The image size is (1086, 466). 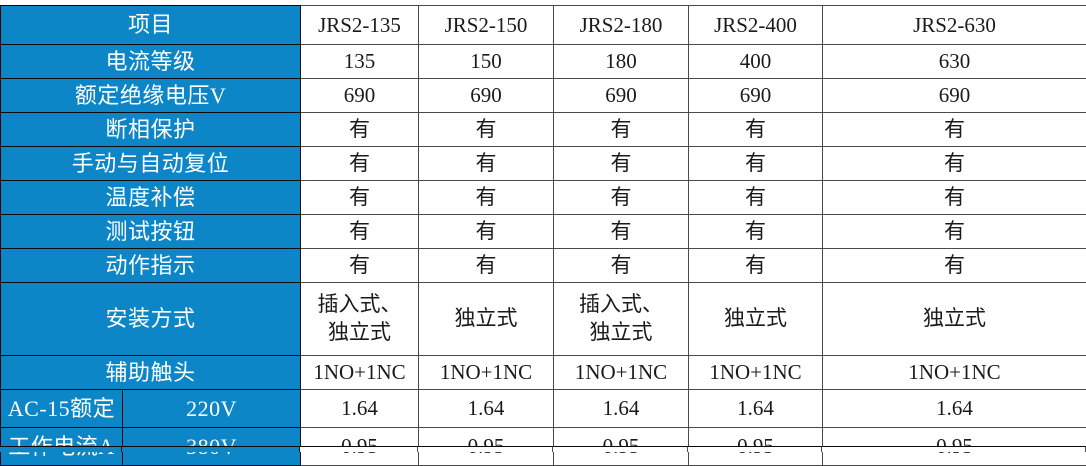 I want to click on table-row: 额定绝缘电压V 690 690 690 690 690, so click(x=543, y=96).